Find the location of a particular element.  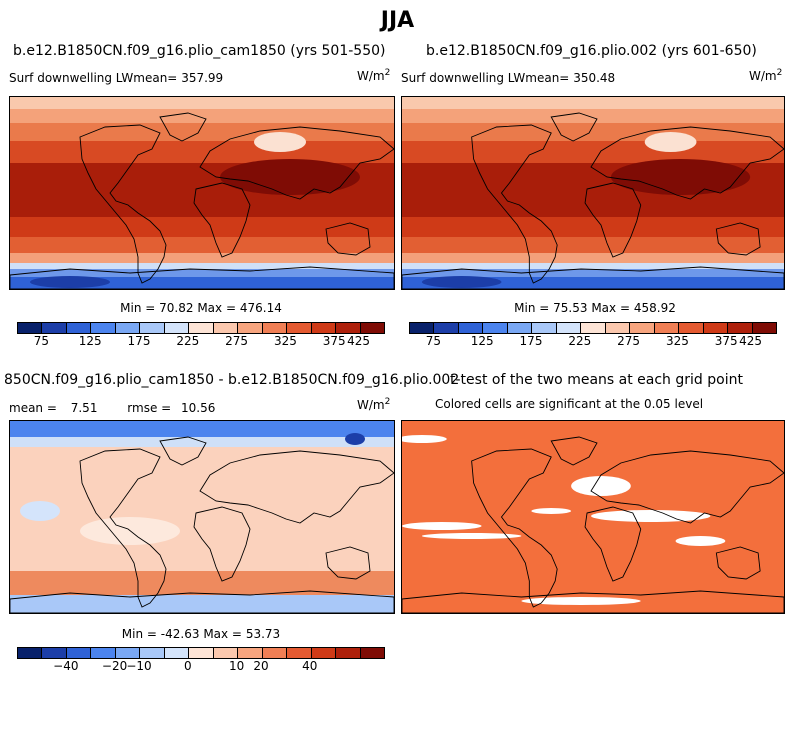

colorbar-tick-label: 425 is located at coordinates (751, 341).